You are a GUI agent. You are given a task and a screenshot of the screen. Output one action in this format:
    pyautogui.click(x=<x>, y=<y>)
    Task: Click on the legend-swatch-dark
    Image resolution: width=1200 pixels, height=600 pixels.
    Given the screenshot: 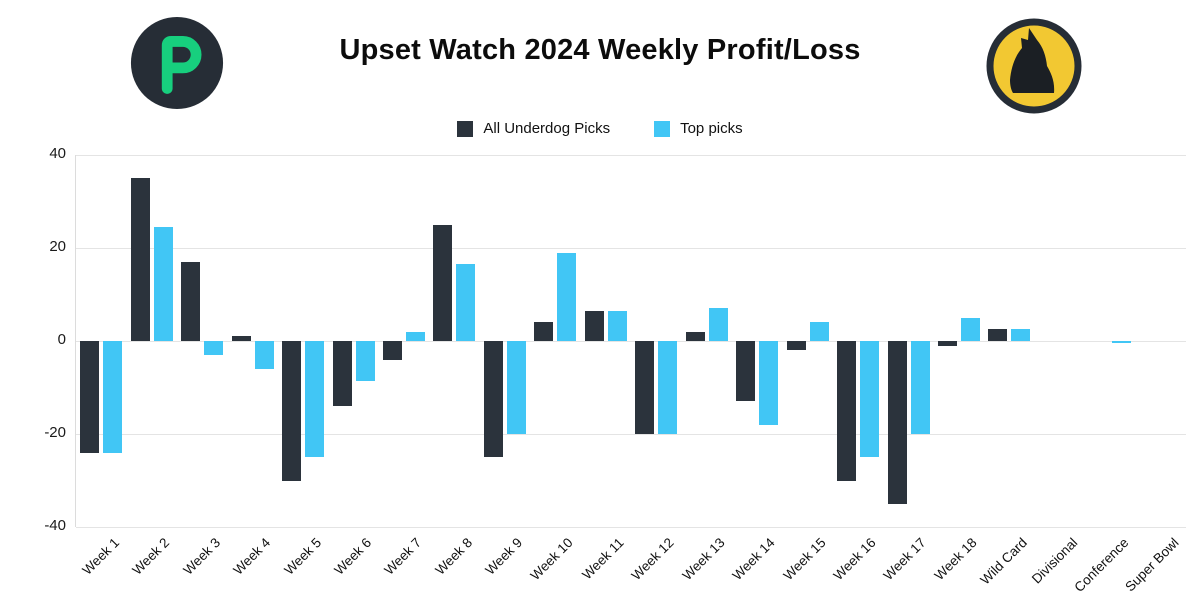 What is the action you would take?
    pyautogui.click(x=465, y=128)
    